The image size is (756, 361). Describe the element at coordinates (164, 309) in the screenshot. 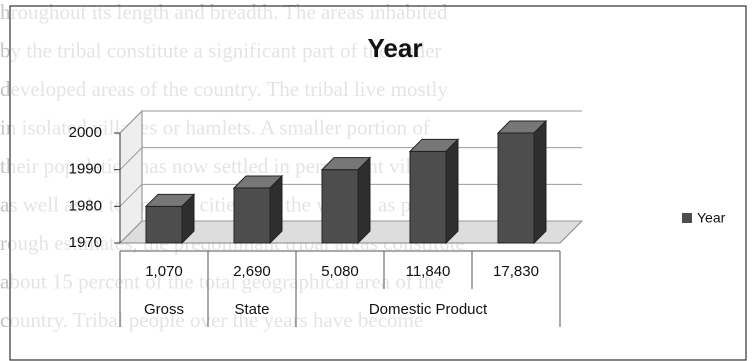

I see `group-label: Gross` at that location.